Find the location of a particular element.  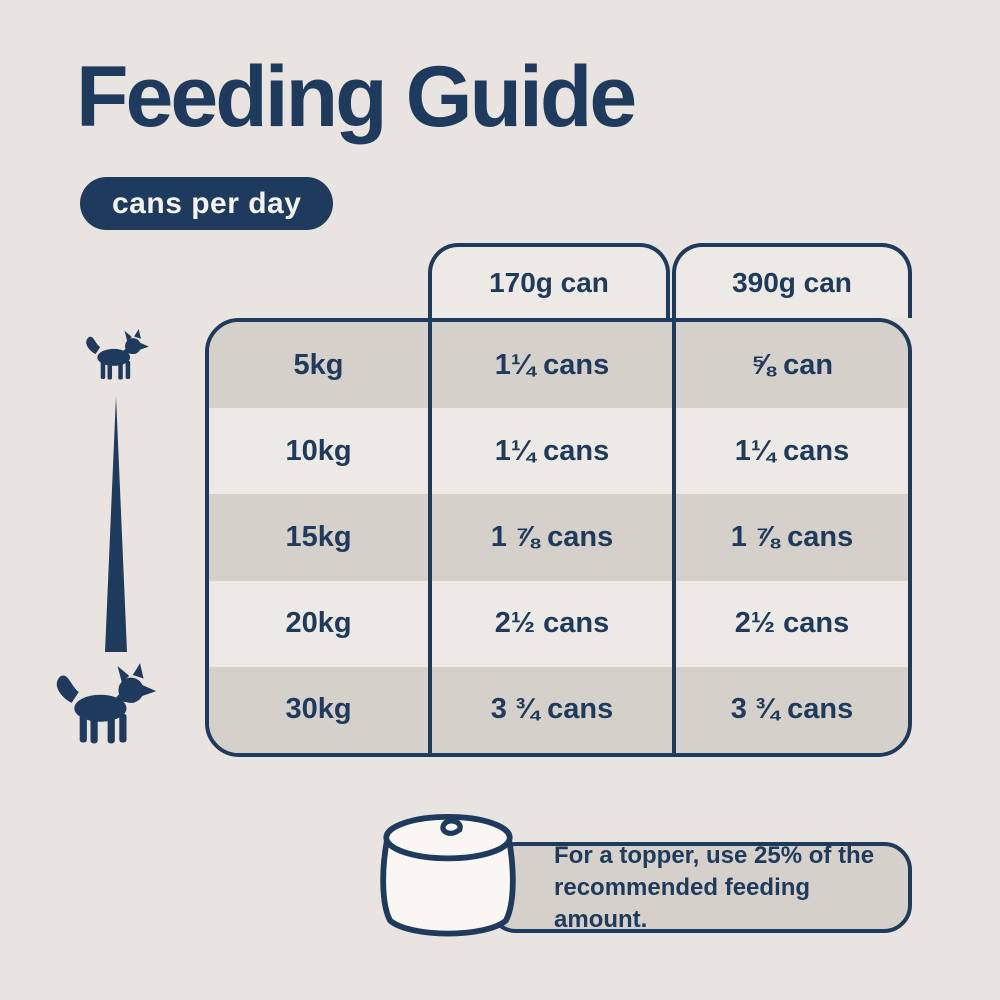

topper-note-line-1: For a topper, use 25% of the is located at coordinates (714, 855).